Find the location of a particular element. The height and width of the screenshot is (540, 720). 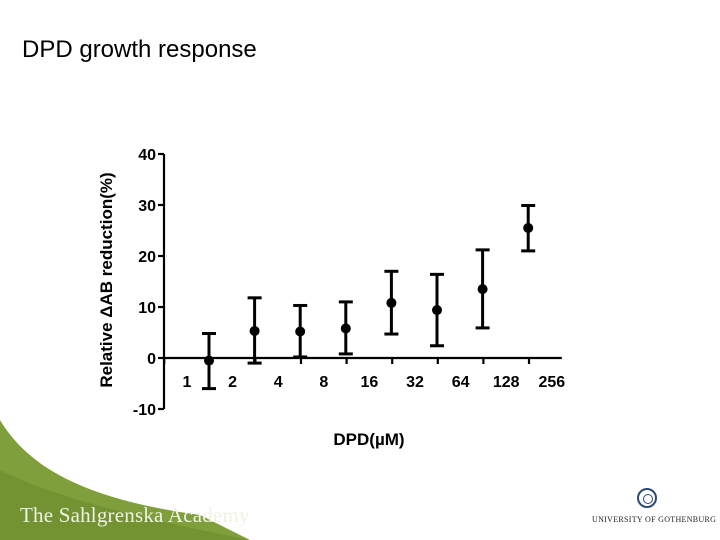

footer-university-name: UNIVERSITY OF GOTHENBURG is located at coordinates (654, 519).